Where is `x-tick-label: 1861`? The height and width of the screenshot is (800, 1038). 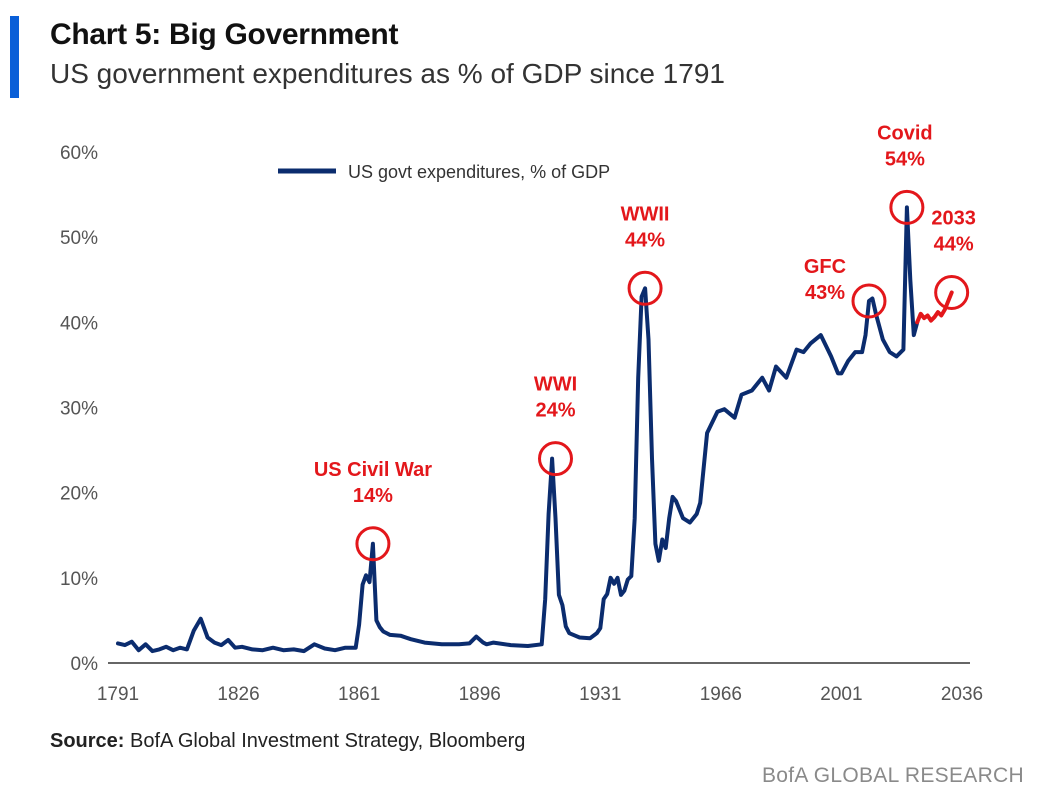 x-tick-label: 1861 is located at coordinates (359, 694).